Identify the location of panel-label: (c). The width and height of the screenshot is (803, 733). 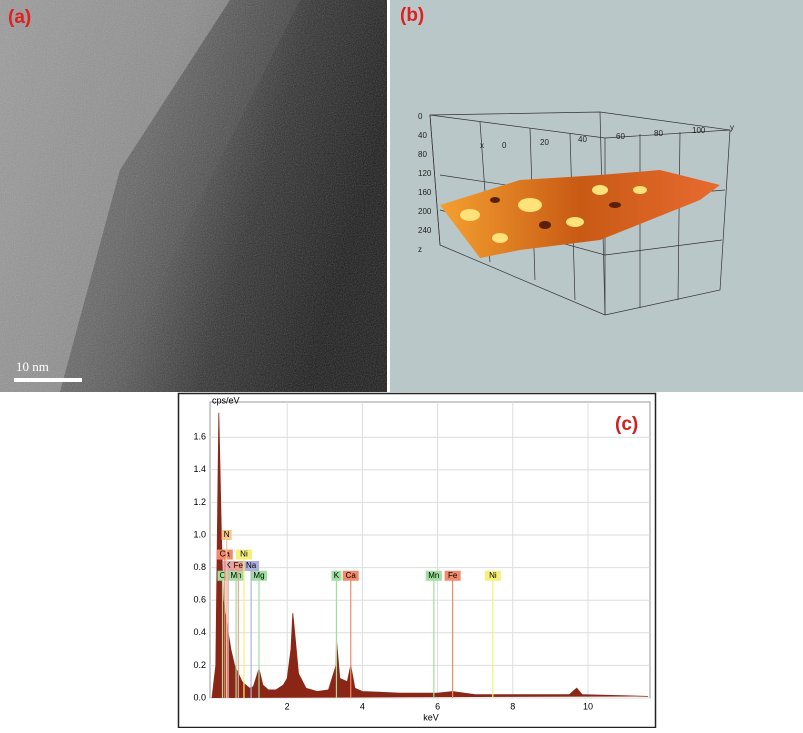
(626, 424).